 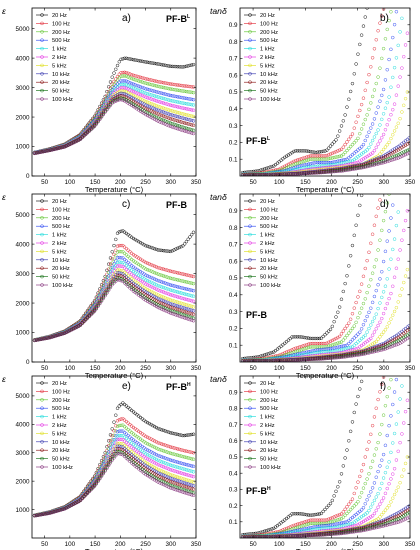 What do you see at coordinates (95, 368) in the screenshot?
I see `x-tick-label: 150` at bounding box center [95, 368].